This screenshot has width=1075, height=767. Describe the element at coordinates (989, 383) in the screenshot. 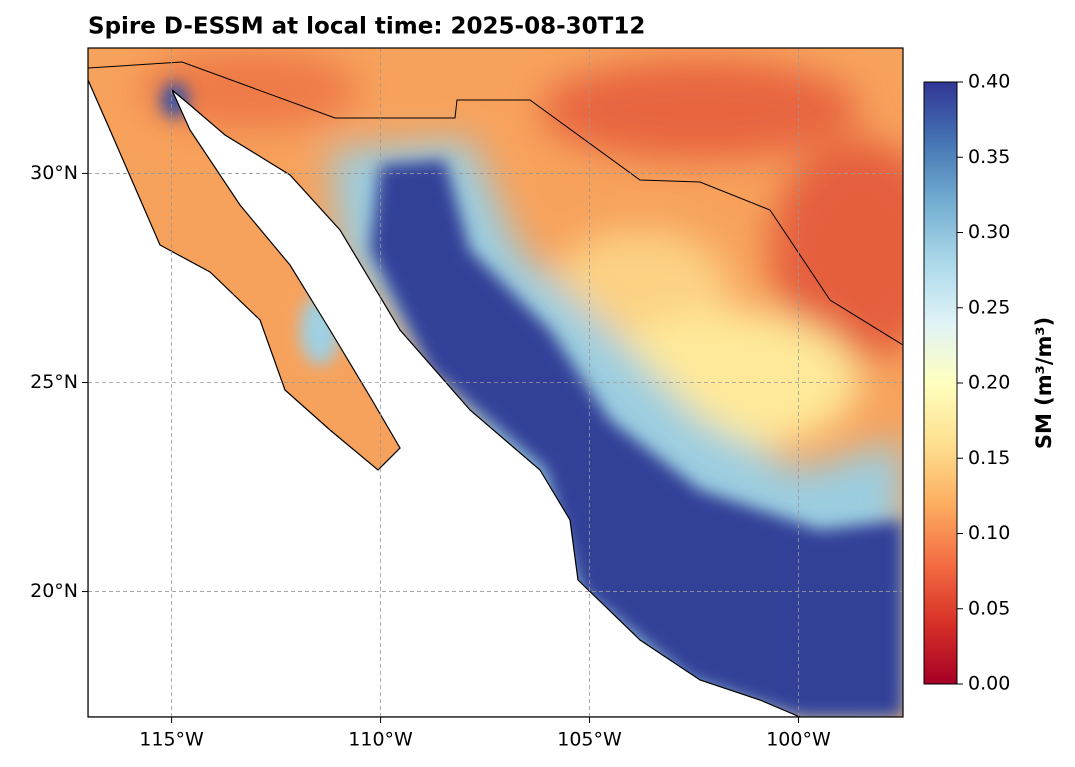

I see `colorbar-tick-label: 0.20` at that location.